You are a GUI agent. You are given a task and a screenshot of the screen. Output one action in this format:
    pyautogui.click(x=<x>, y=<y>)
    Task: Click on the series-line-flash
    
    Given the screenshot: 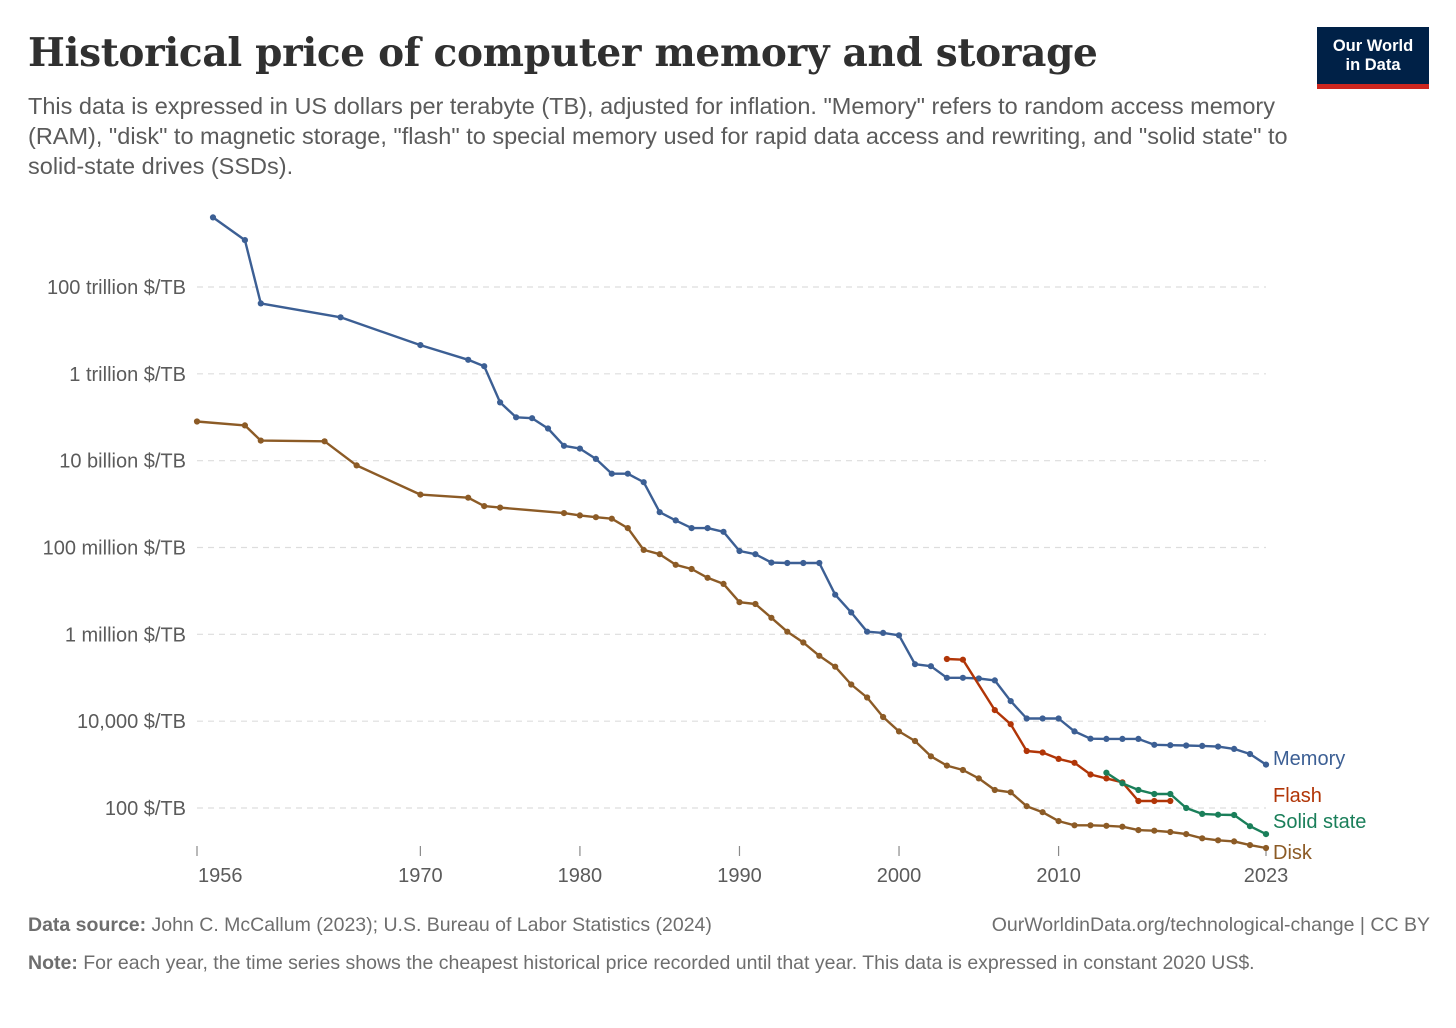 What is the action you would take?
    pyautogui.click(x=1058, y=730)
    